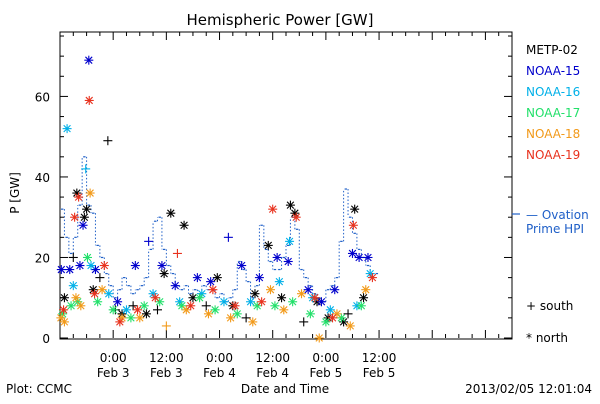 The width and height of the screenshot is (600, 404). What do you see at coordinates (528, 389) in the screenshot?
I see `footer-timestamp: 2013/02/05 12:01:04` at bounding box center [528, 389].